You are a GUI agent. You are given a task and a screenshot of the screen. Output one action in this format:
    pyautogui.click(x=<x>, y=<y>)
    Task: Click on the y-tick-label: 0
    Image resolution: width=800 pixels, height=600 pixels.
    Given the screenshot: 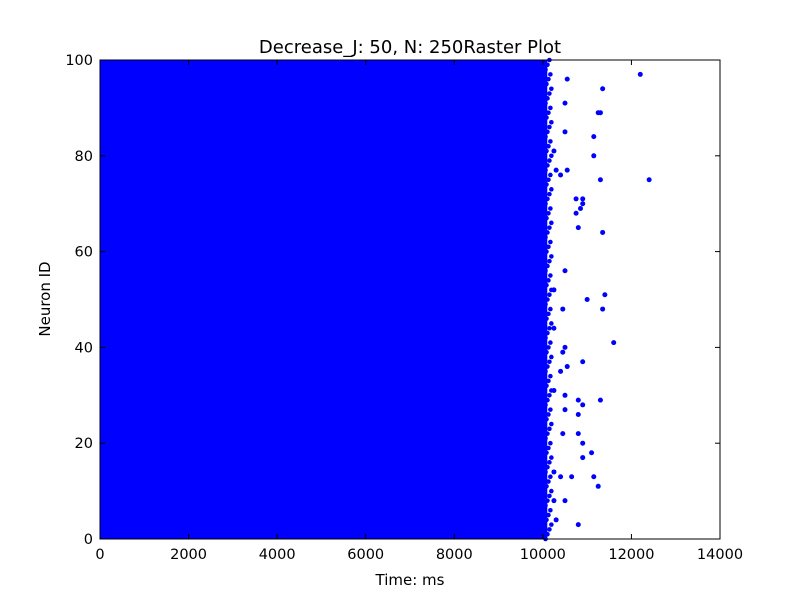 What is the action you would take?
    pyautogui.click(x=88, y=540)
    